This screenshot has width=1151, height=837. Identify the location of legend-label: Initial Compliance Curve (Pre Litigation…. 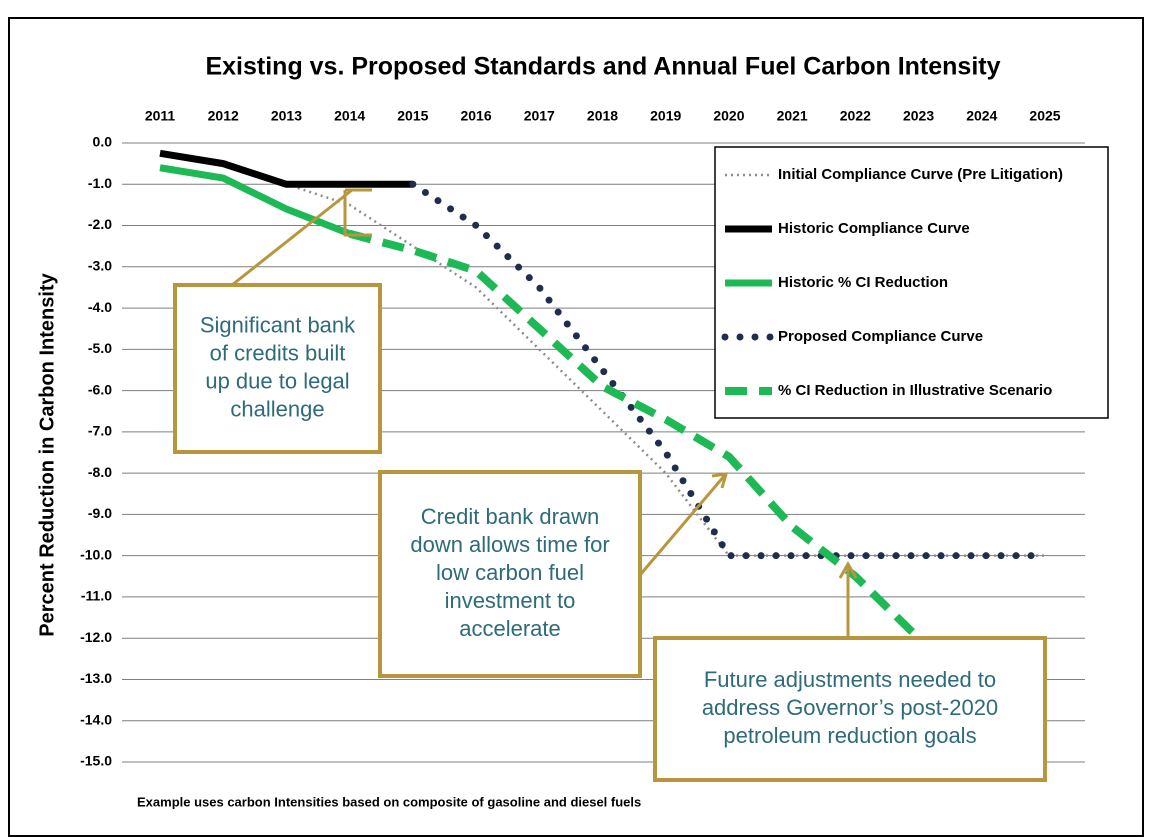
(920, 174).